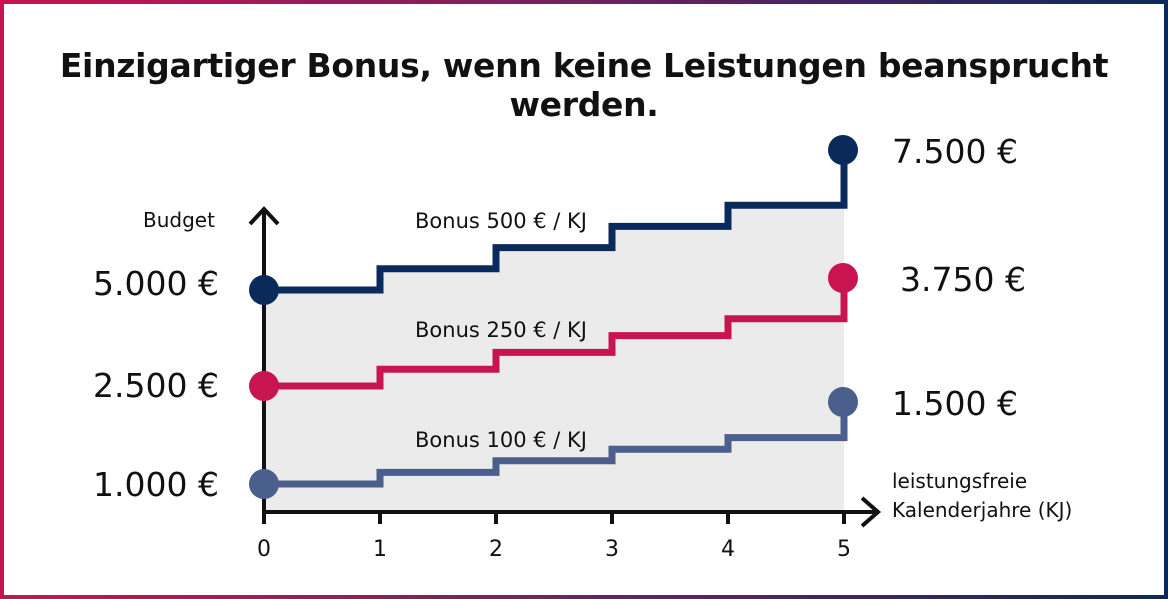  I want to click on series-name-label: Bonus 100 € / KJ, so click(501, 440).